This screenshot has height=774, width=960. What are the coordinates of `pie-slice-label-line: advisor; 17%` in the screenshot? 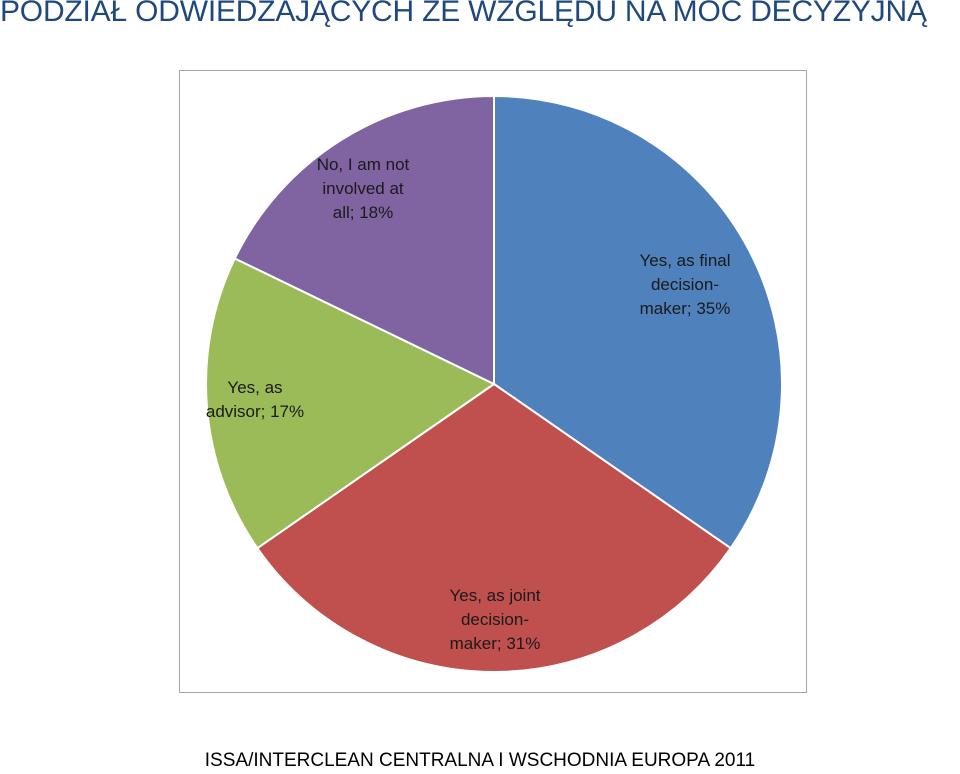 It's located at (255, 411).